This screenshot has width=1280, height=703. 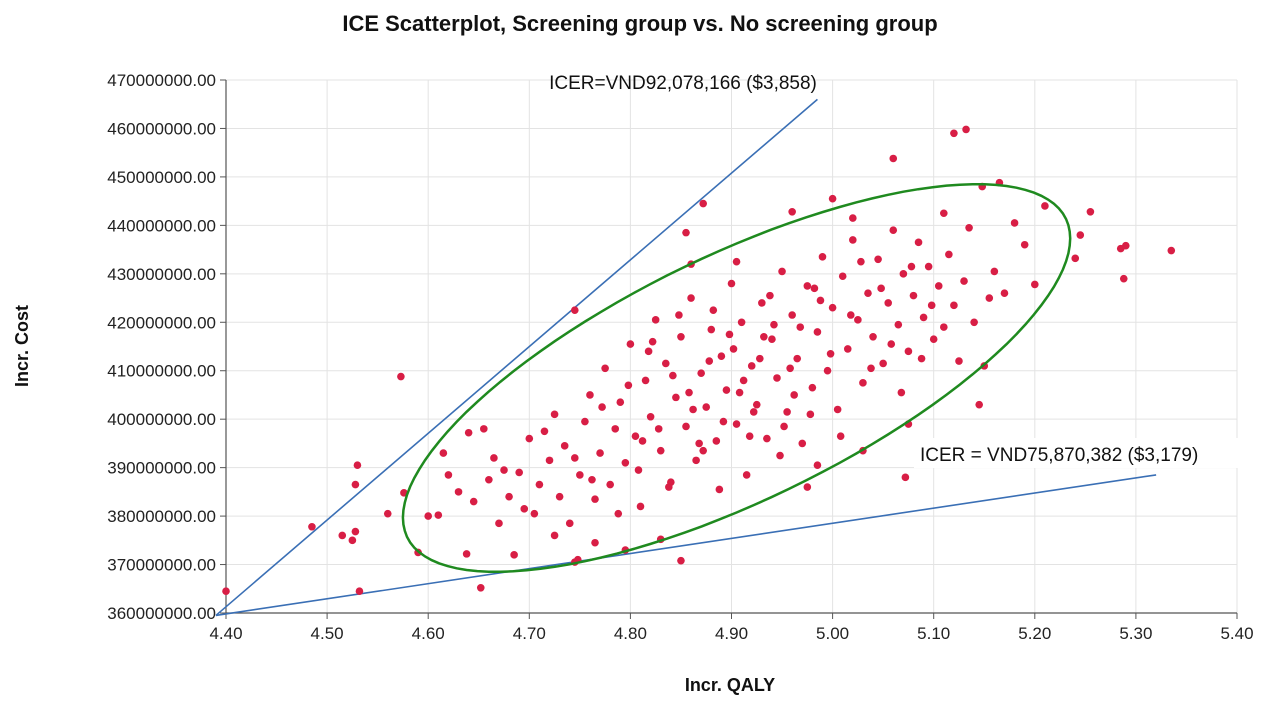 I want to click on y-tick-label: 420000000.00, so click(x=161, y=322).